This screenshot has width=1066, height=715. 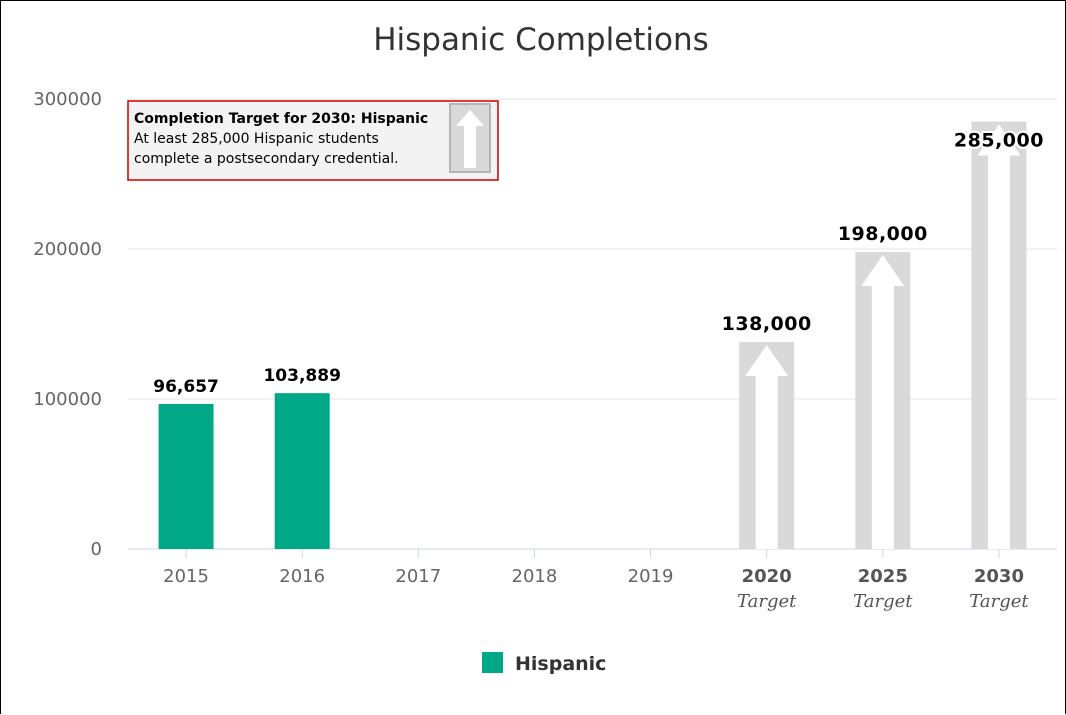 I want to click on y-tick-label: 300000, so click(x=67, y=99).